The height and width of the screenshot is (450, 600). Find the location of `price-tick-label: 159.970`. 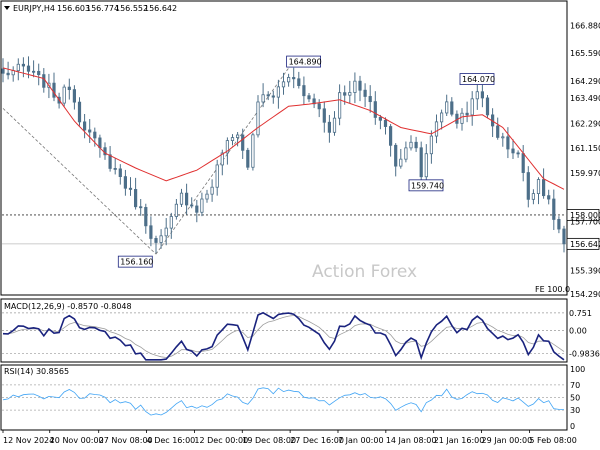

price-tick-label: 159.970 is located at coordinates (585, 173).